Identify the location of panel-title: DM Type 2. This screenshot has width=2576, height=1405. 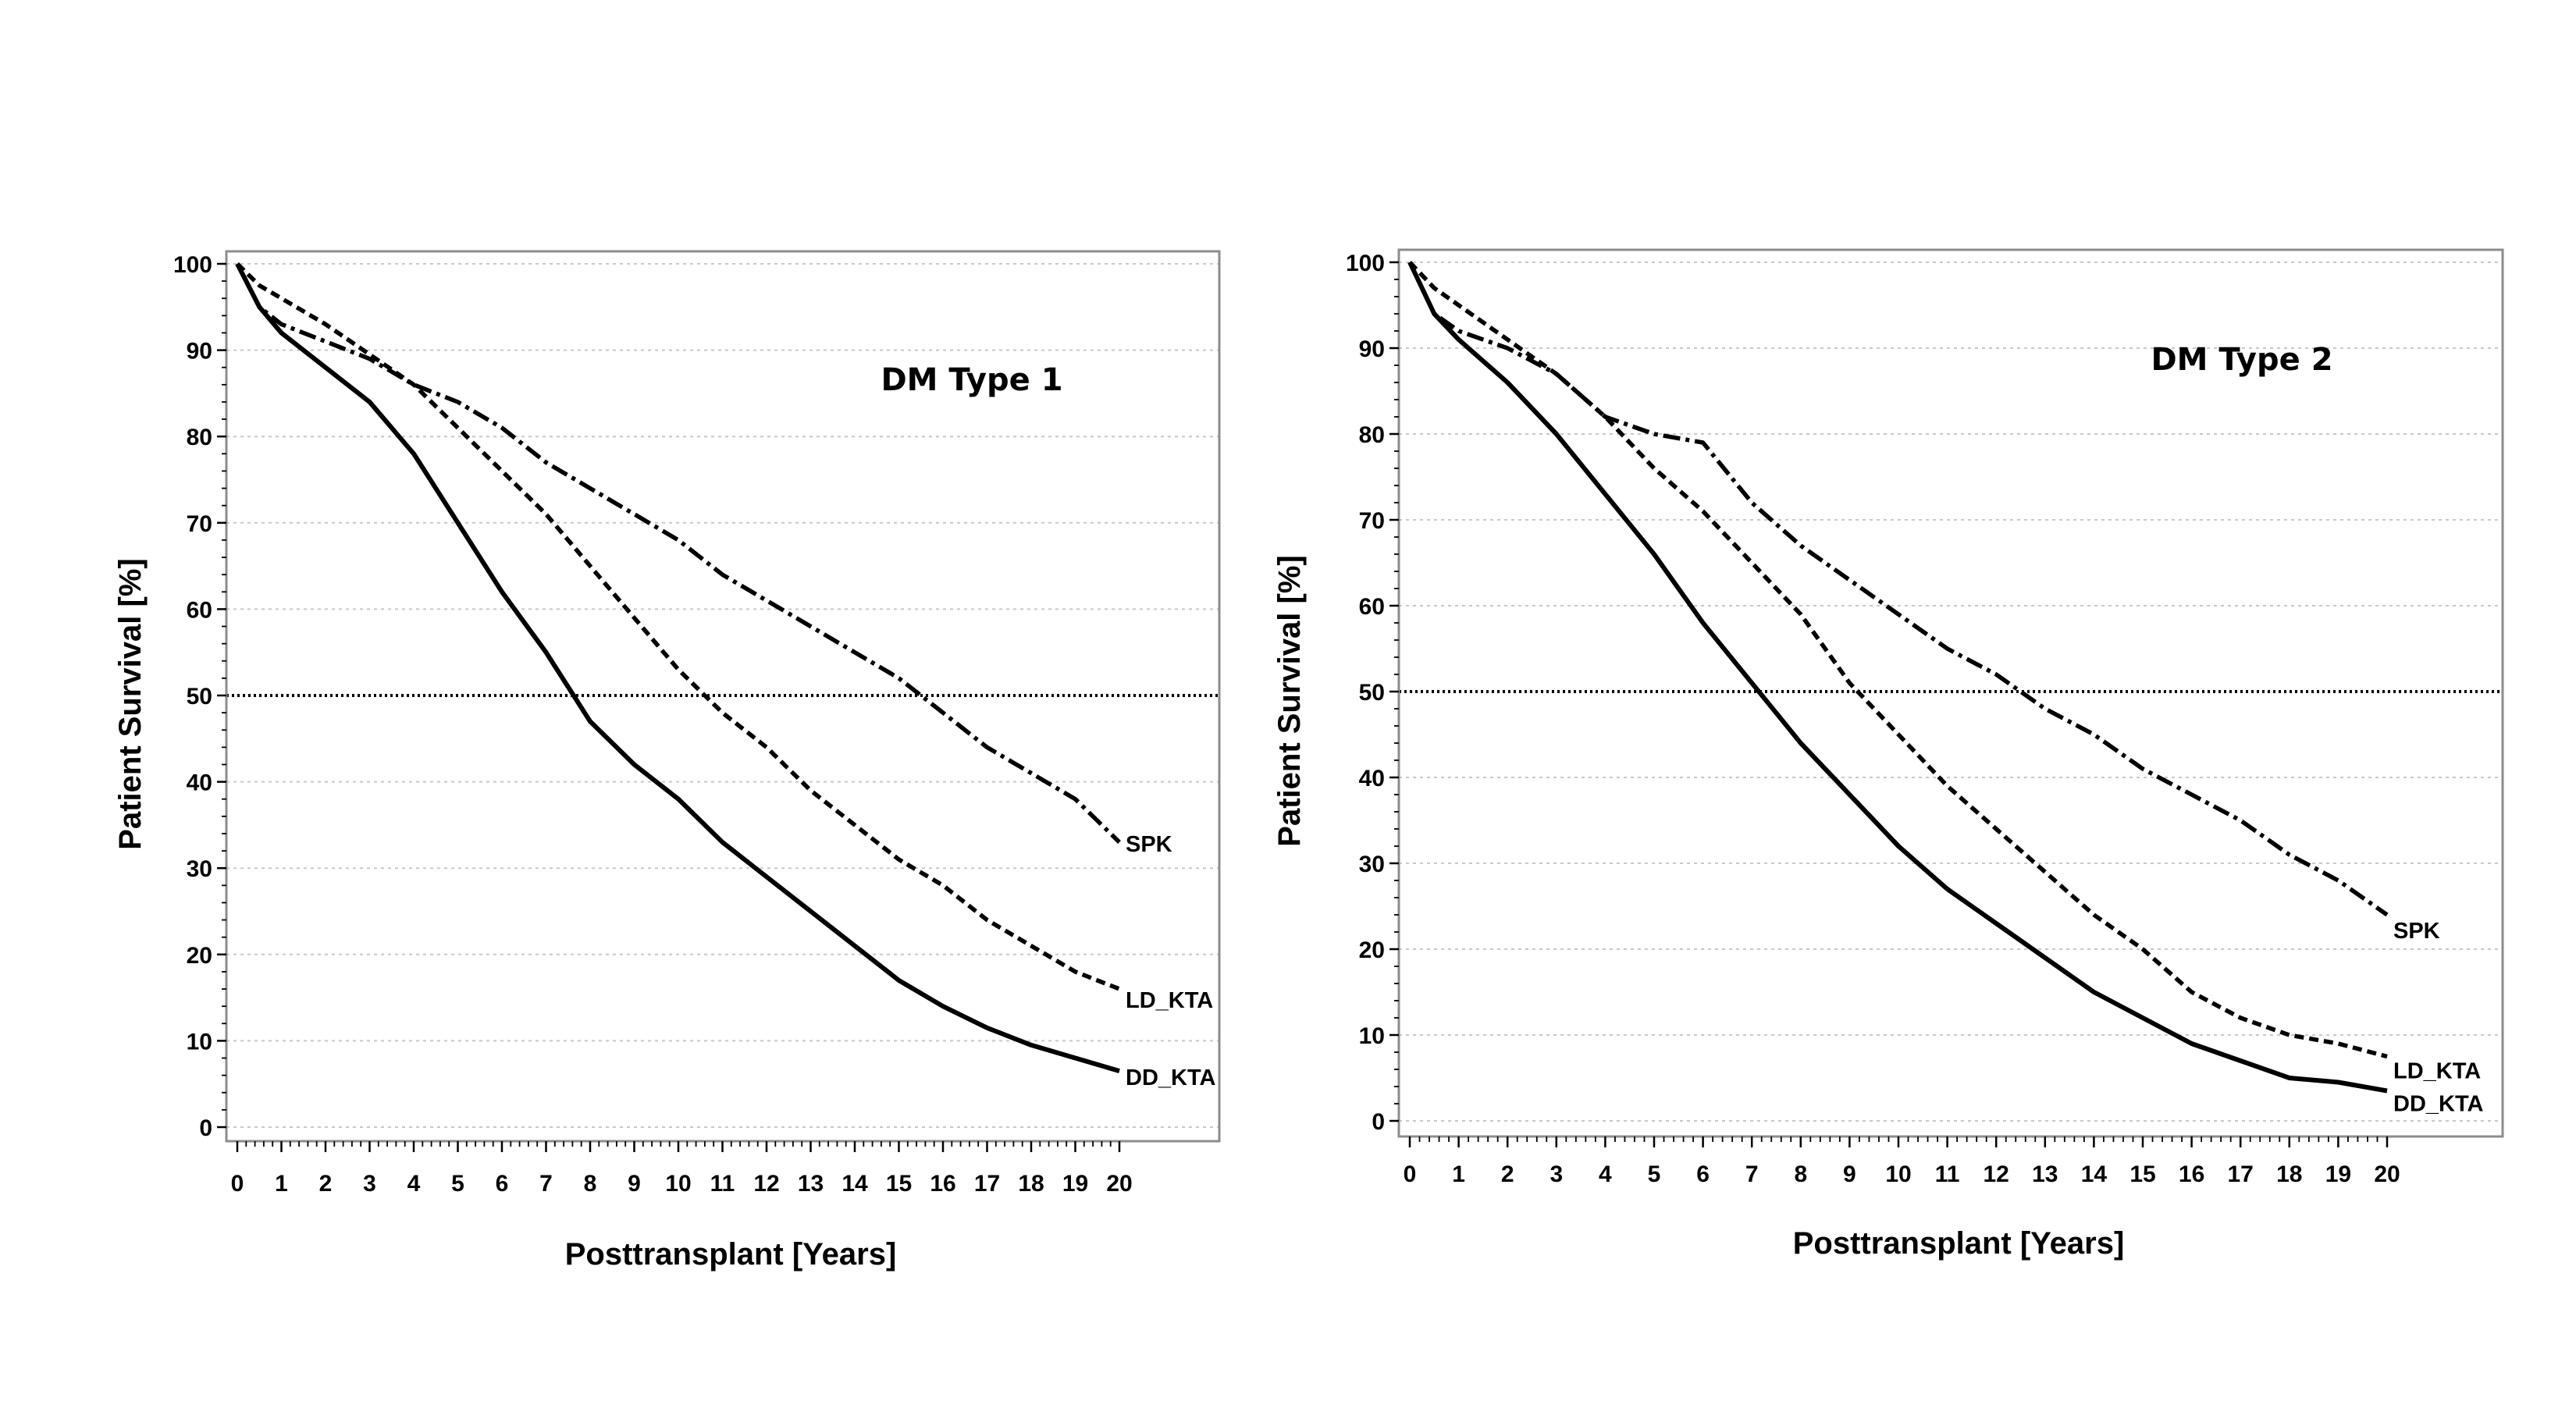
(2241, 360).